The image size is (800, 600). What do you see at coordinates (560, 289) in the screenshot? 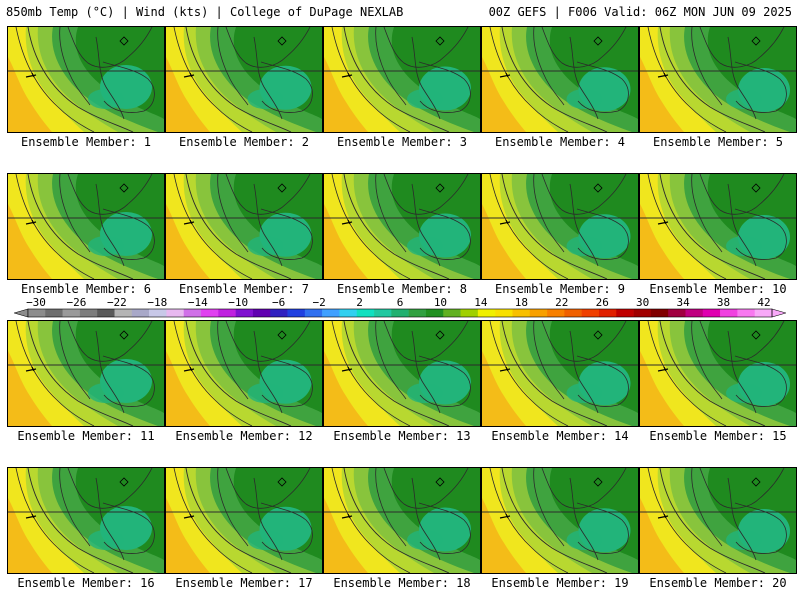
I see `member-caption: Ensemble Member: 9` at bounding box center [560, 289].